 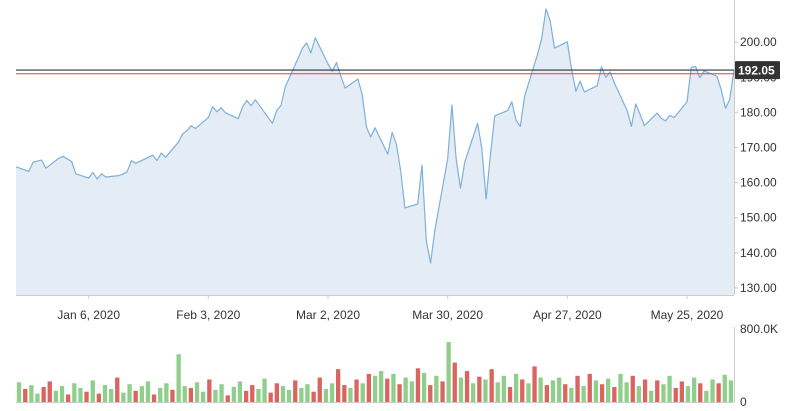 What do you see at coordinates (743, 400) in the screenshot?
I see `volume-y-tick-label: 0` at bounding box center [743, 400].